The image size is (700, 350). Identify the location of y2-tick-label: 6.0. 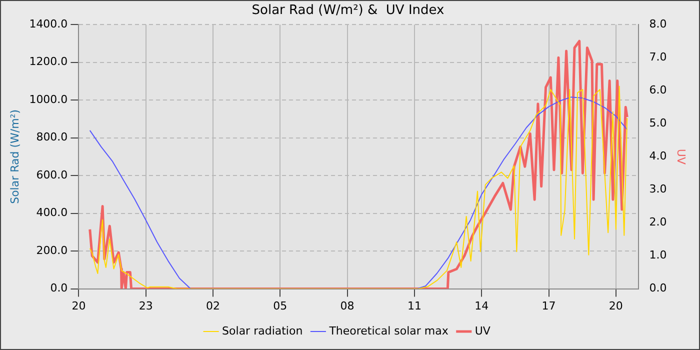
(658, 90).